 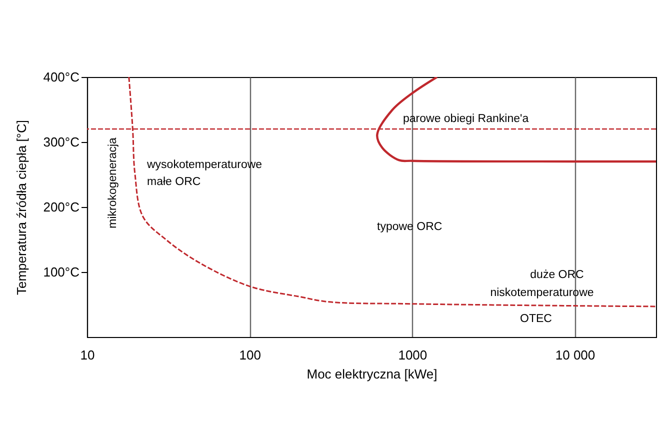 What do you see at coordinates (250, 355) in the screenshot?
I see `x-tick-label: 100` at bounding box center [250, 355].